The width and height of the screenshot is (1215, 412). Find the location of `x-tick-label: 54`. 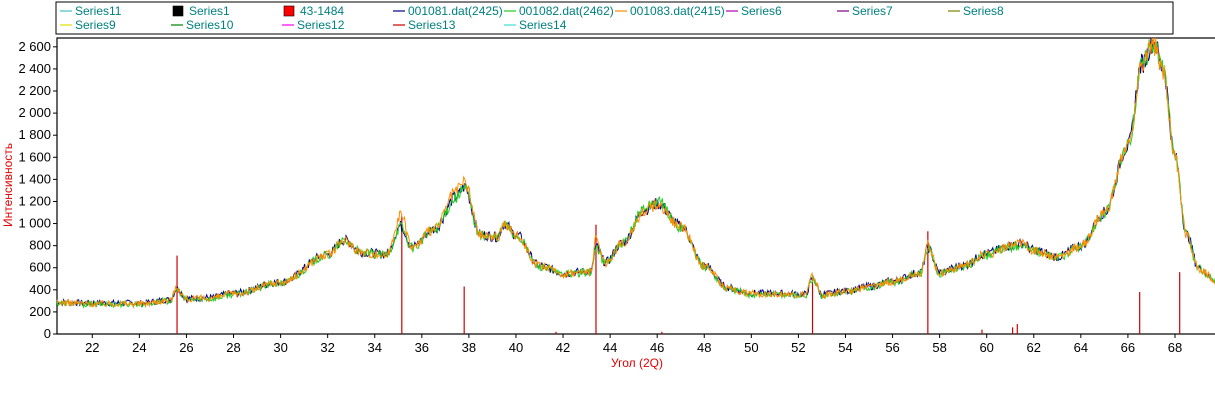

x-tick-label: 54 is located at coordinates (845, 347).